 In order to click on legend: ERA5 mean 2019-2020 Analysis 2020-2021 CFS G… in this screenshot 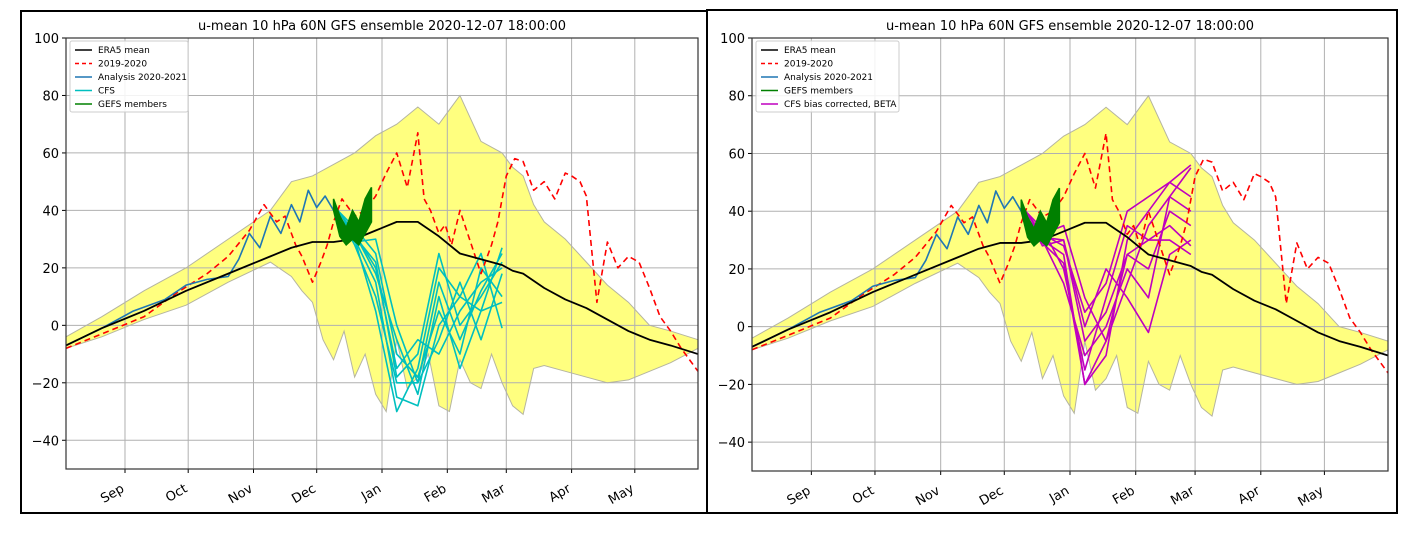, I will do `click(129, 76)`.